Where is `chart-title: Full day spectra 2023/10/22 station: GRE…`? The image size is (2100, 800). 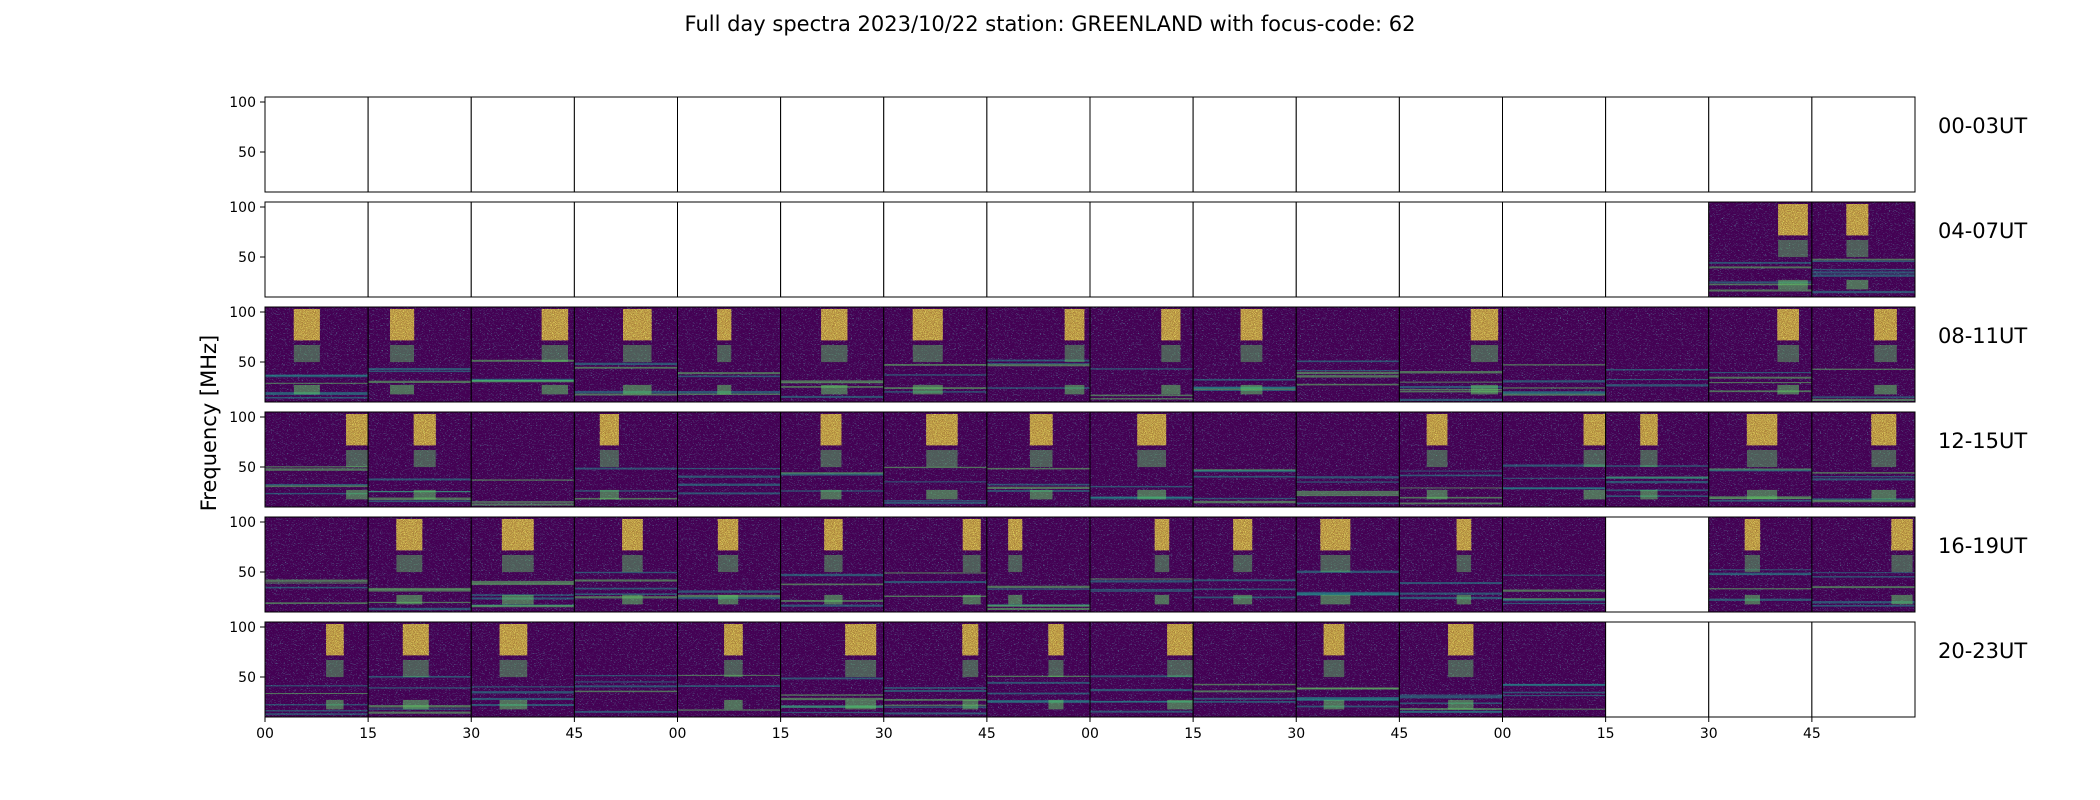 chart-title: Full day spectra 2023/10/22 station: GRE… is located at coordinates (1050, 24).